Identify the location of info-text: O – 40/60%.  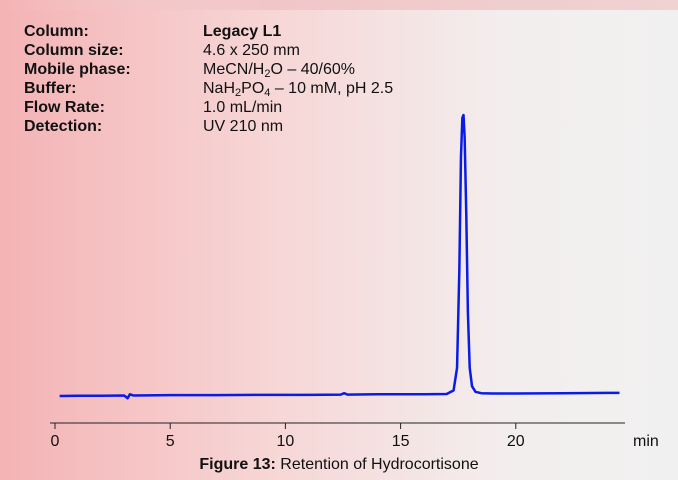
(312, 69).